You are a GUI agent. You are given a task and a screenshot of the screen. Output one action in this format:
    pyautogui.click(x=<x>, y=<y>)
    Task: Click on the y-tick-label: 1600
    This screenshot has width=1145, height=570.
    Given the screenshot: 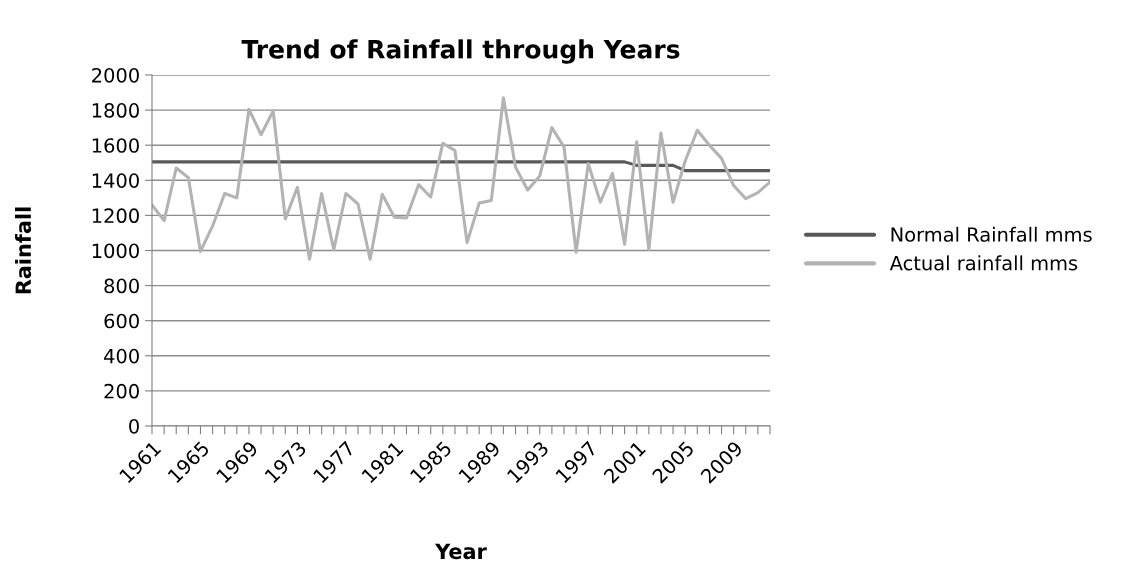 What is the action you would take?
    pyautogui.click(x=115, y=145)
    